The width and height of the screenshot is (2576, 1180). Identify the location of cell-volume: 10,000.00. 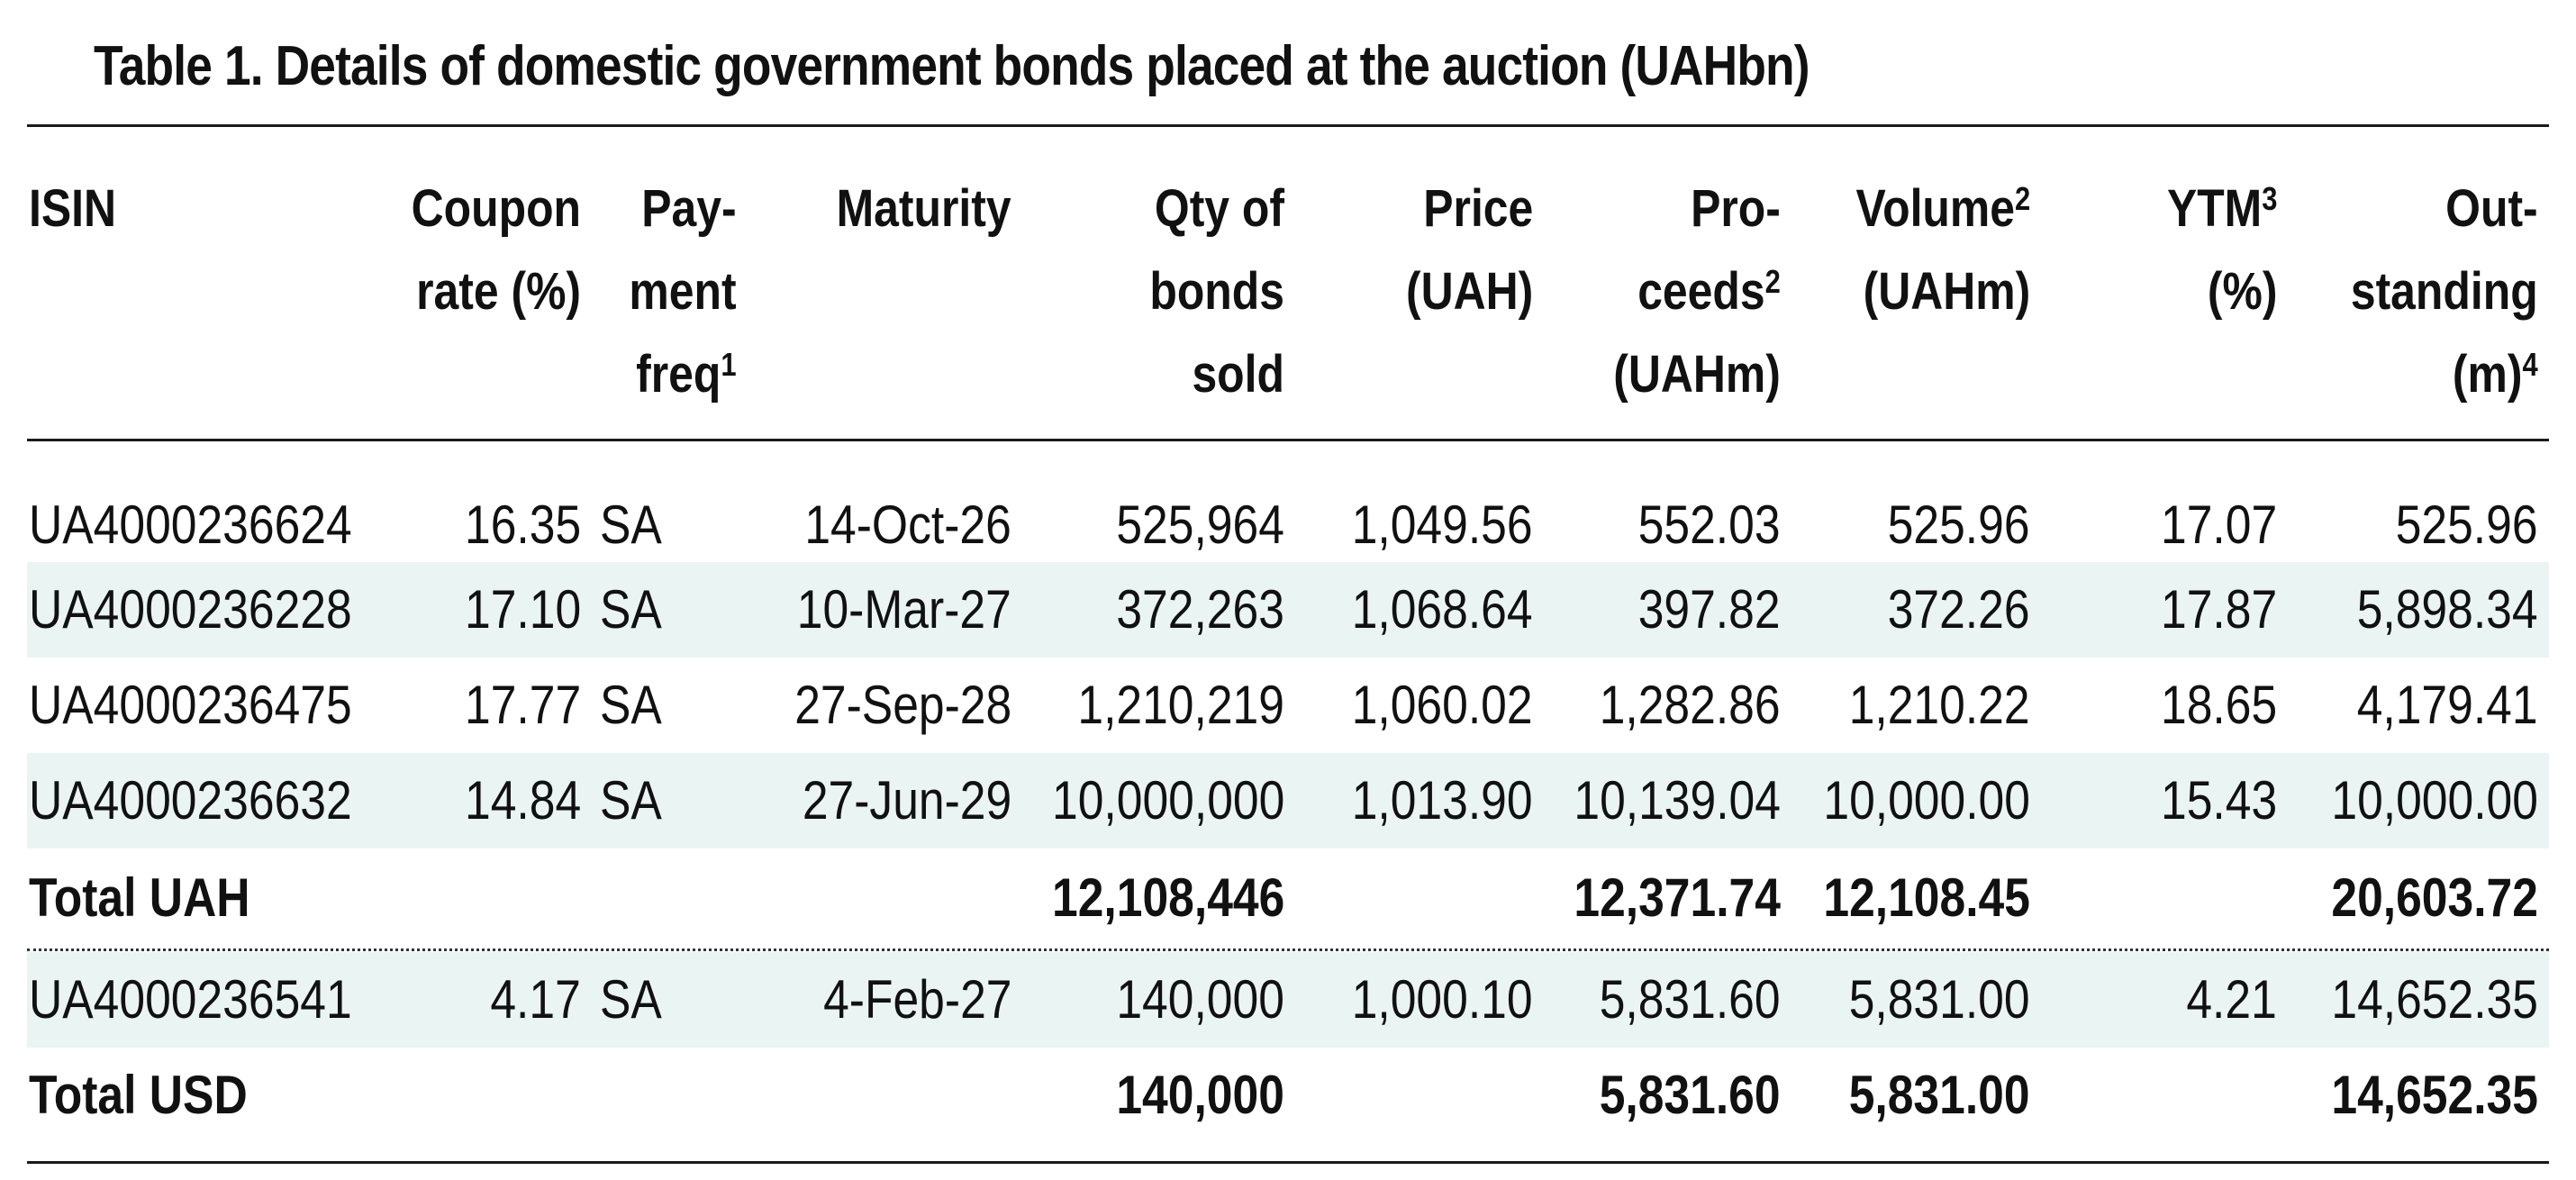
(1927, 800).